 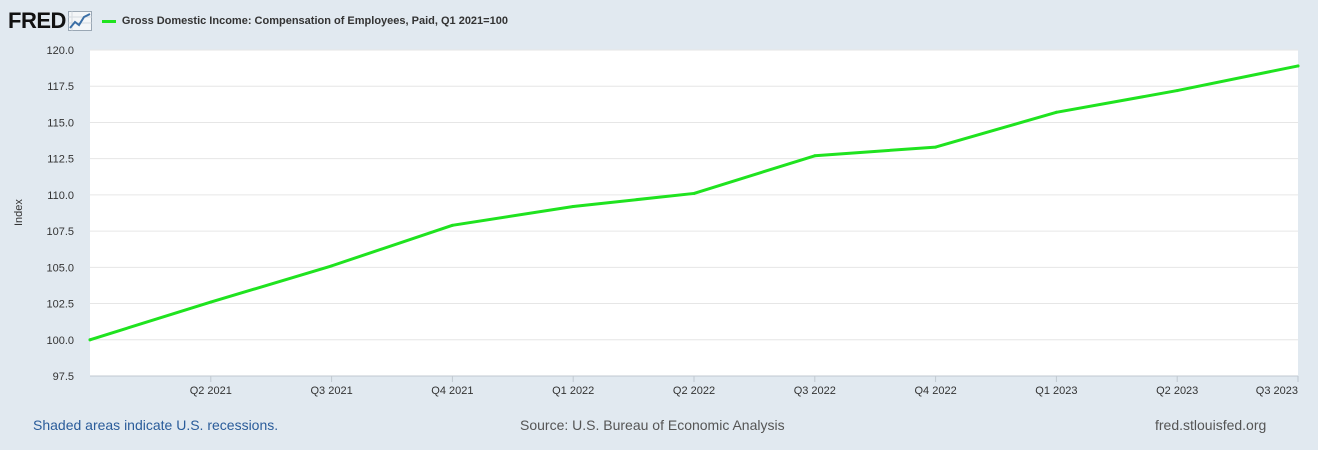 I want to click on x-tick-label: Q1 2023, so click(x=1056, y=391).